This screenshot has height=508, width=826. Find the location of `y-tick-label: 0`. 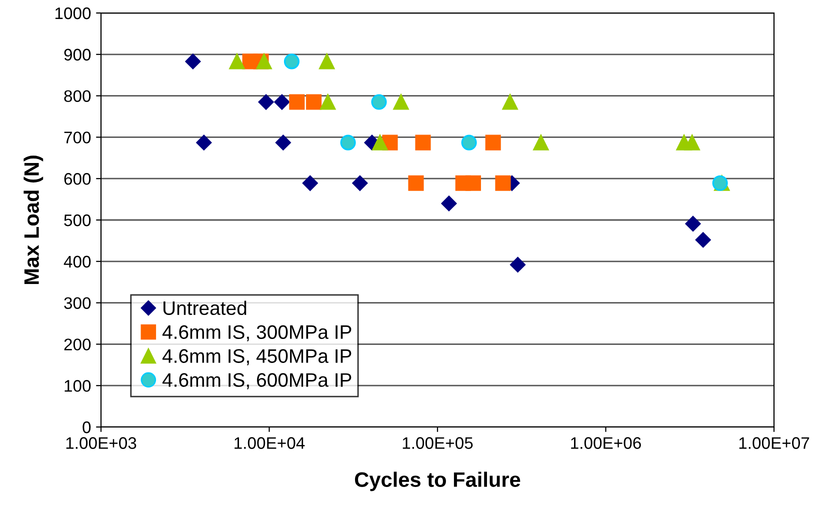

y-tick-label: 0 is located at coordinates (86, 427).